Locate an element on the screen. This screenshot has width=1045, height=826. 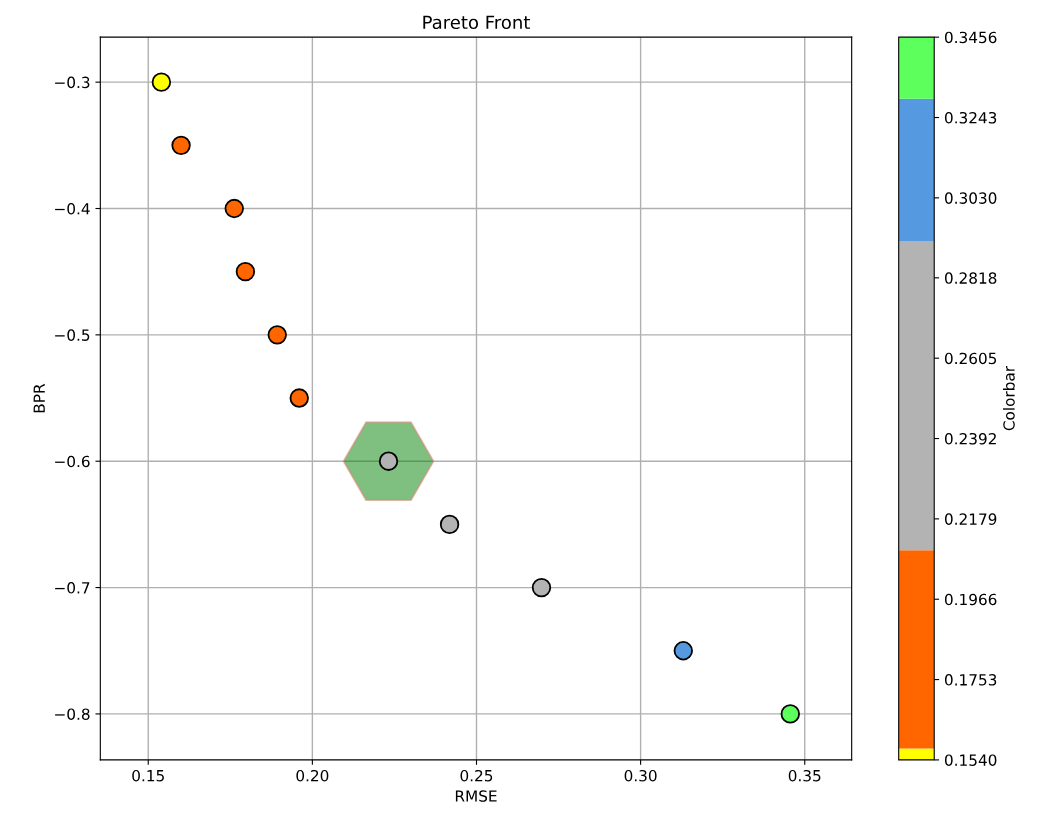
color-bar-label: 0.1753 is located at coordinates (970, 680).